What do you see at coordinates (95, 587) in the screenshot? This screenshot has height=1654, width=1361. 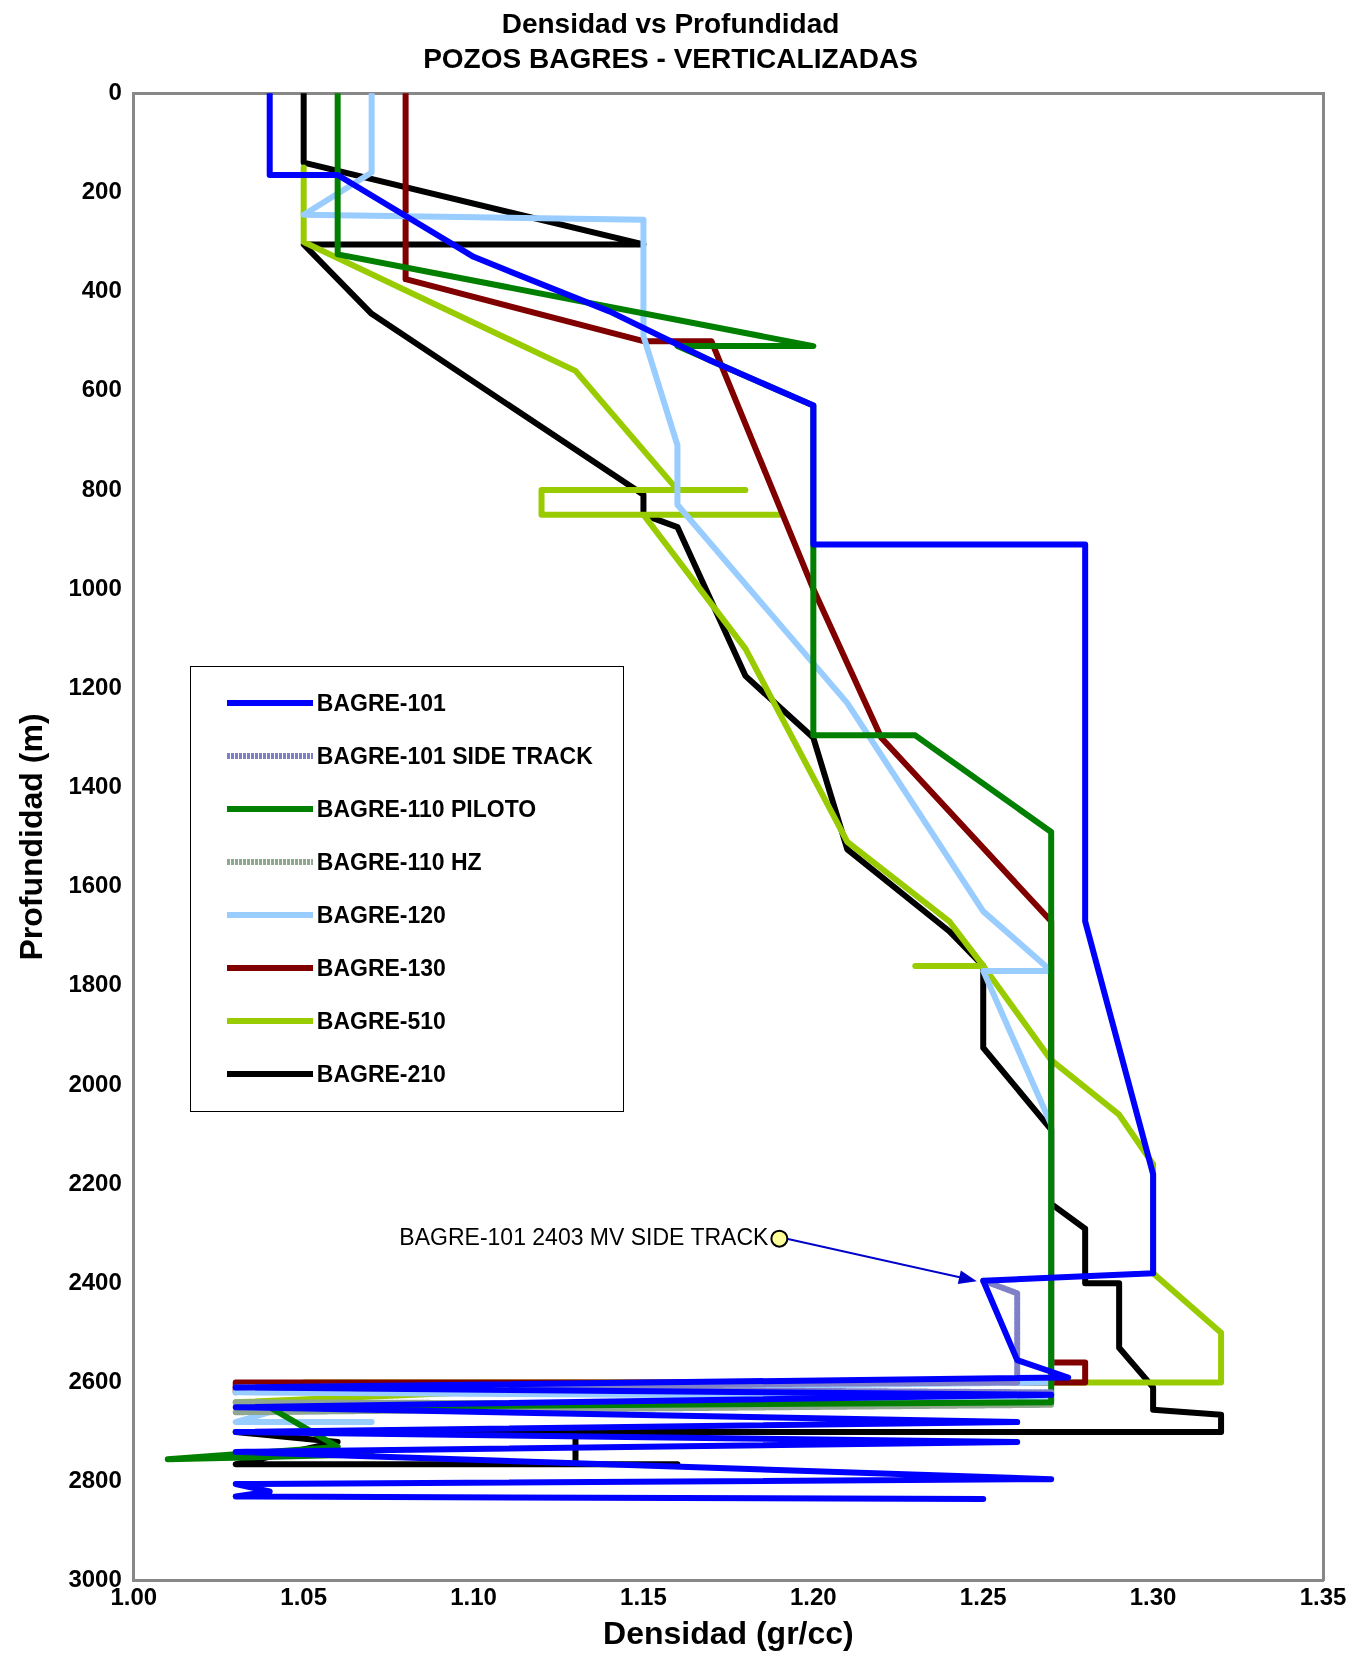 I see `y-tick-label: 1000` at bounding box center [95, 587].